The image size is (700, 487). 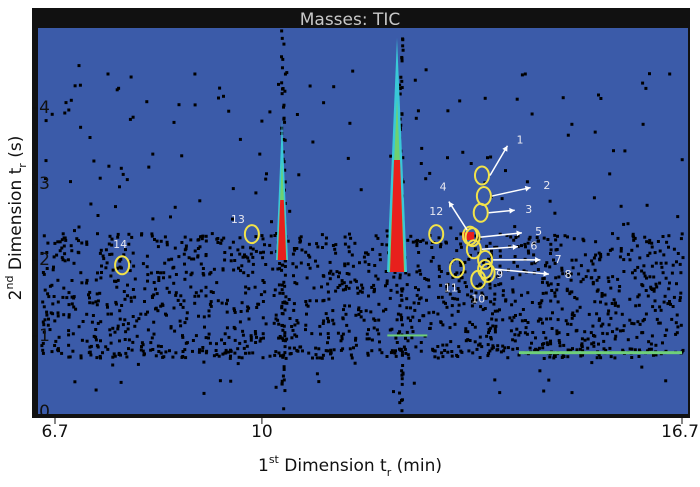 I want to click on y-axis-title: 2nd Dimension tr (s), so click(x=16, y=218).